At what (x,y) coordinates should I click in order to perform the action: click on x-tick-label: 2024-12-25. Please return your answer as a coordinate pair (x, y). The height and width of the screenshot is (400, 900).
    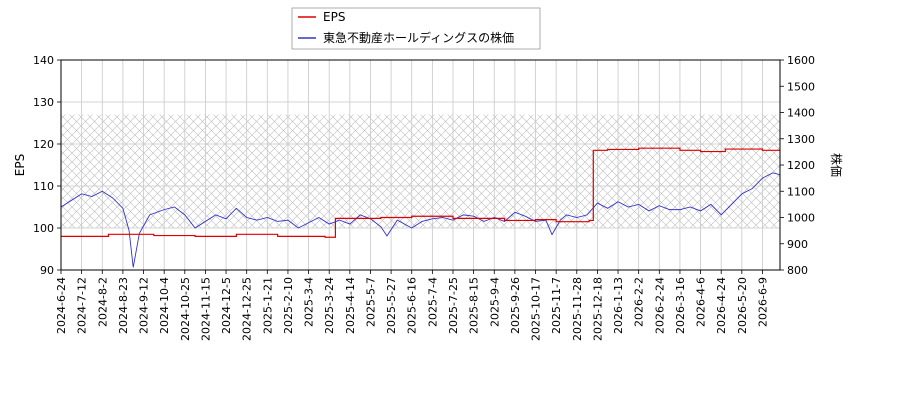
    Looking at the image, I should click on (247, 309).